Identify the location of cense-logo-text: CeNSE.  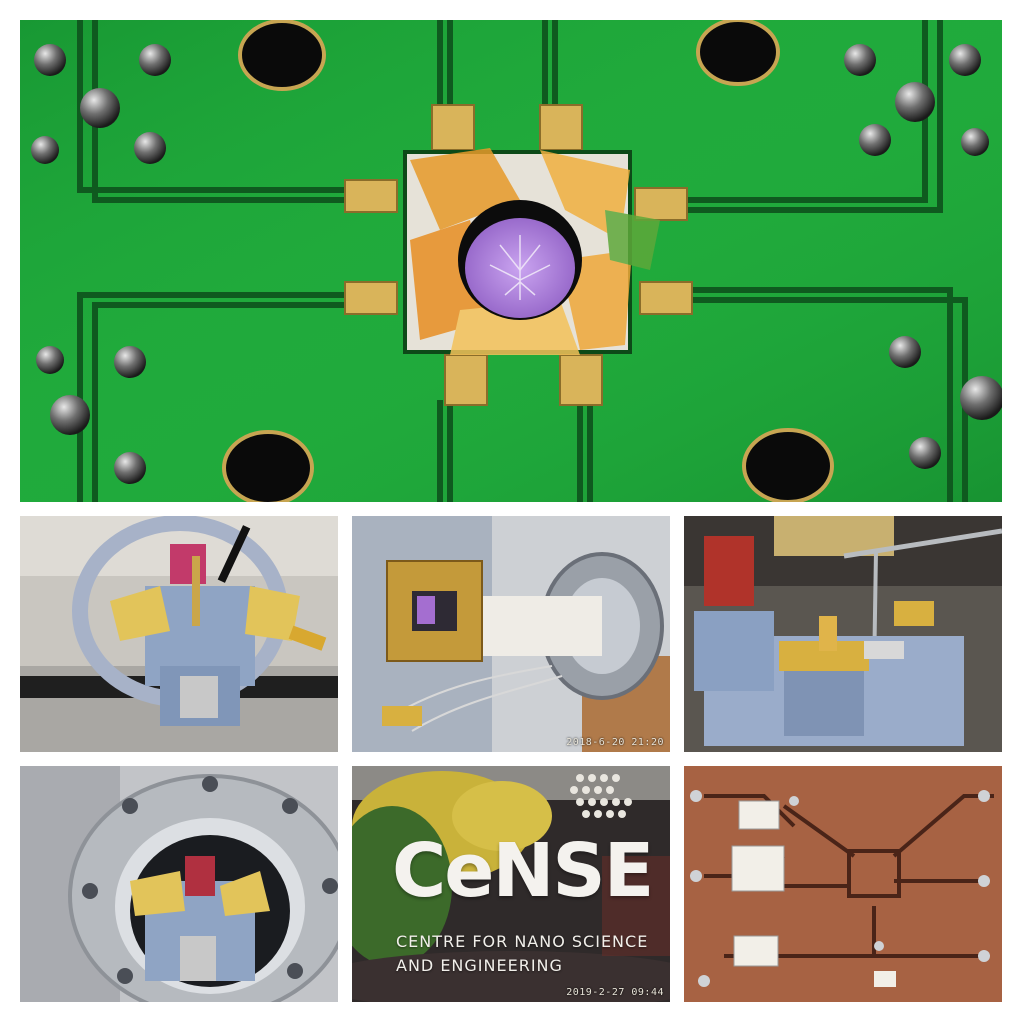
(523, 871).